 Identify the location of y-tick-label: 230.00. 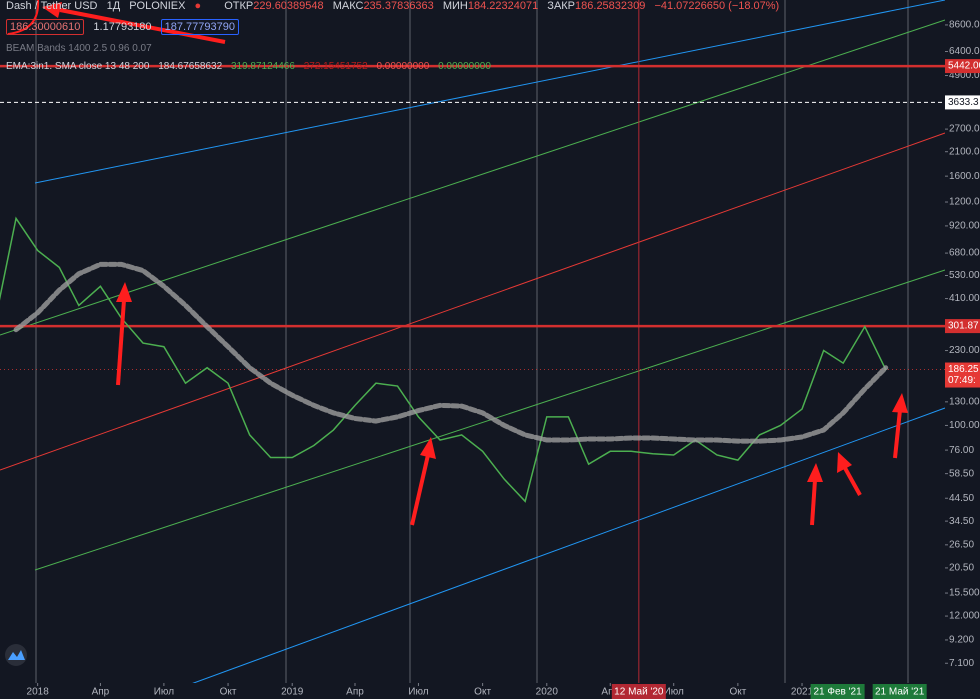
(964, 350).